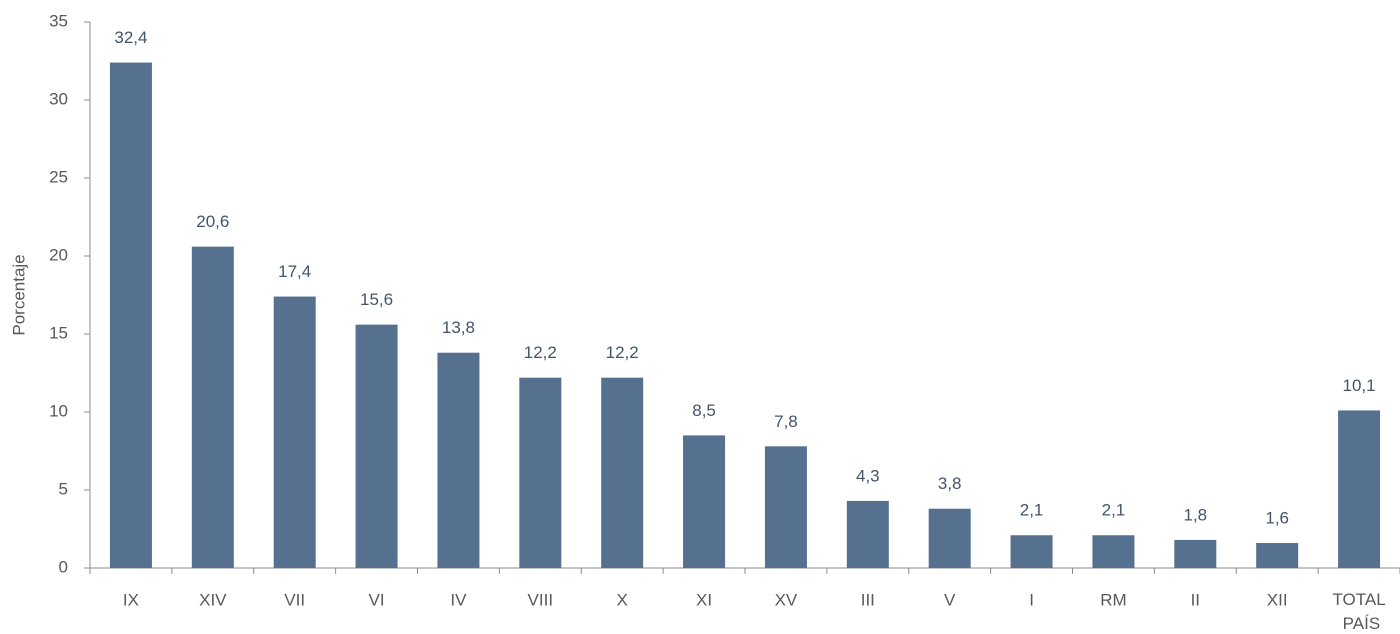 The height and width of the screenshot is (634, 1400). Describe the element at coordinates (58, 254) in the screenshot. I see `y-tick-label: 20` at that location.